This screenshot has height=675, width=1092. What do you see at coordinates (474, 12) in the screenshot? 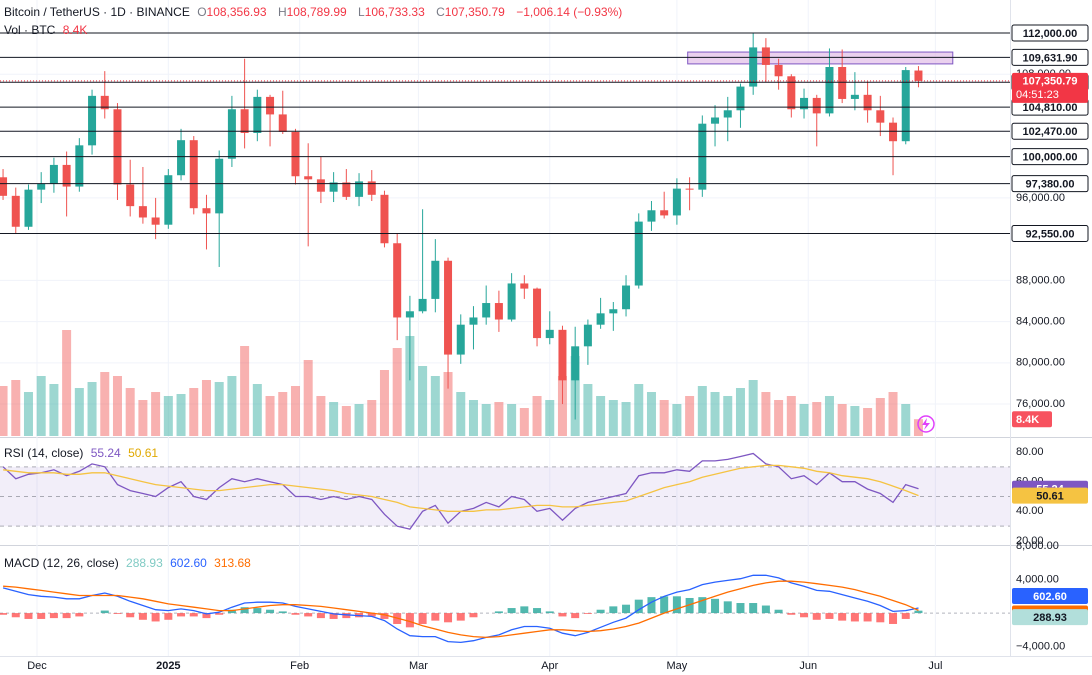
I see `ohlc-value: 107,350.79` at bounding box center [474, 12].